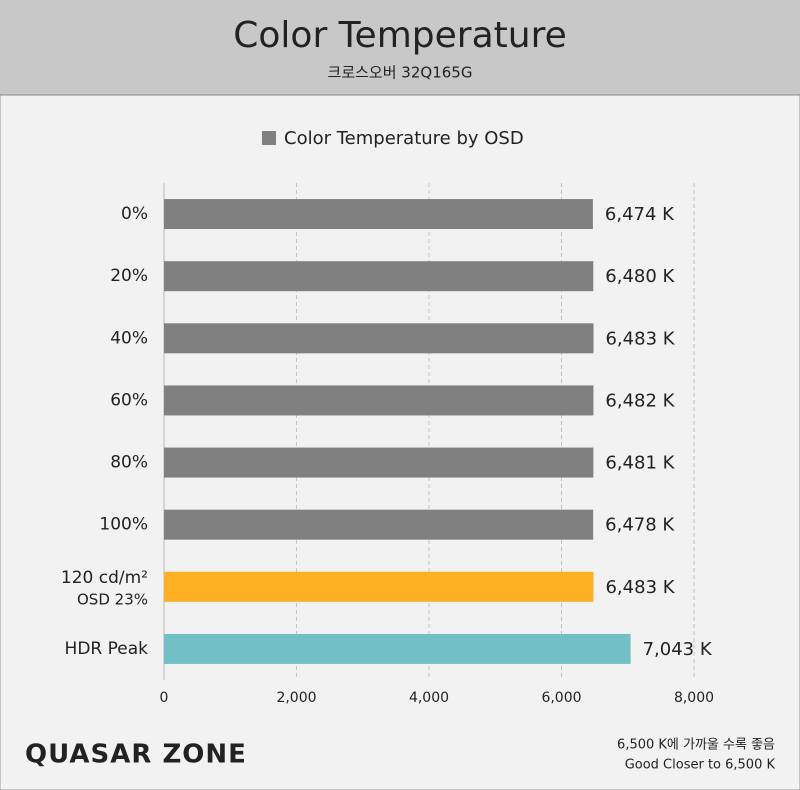 The height and width of the screenshot is (790, 800). Describe the element at coordinates (561, 698) in the screenshot. I see `x-tick-label: 6,000` at that location.